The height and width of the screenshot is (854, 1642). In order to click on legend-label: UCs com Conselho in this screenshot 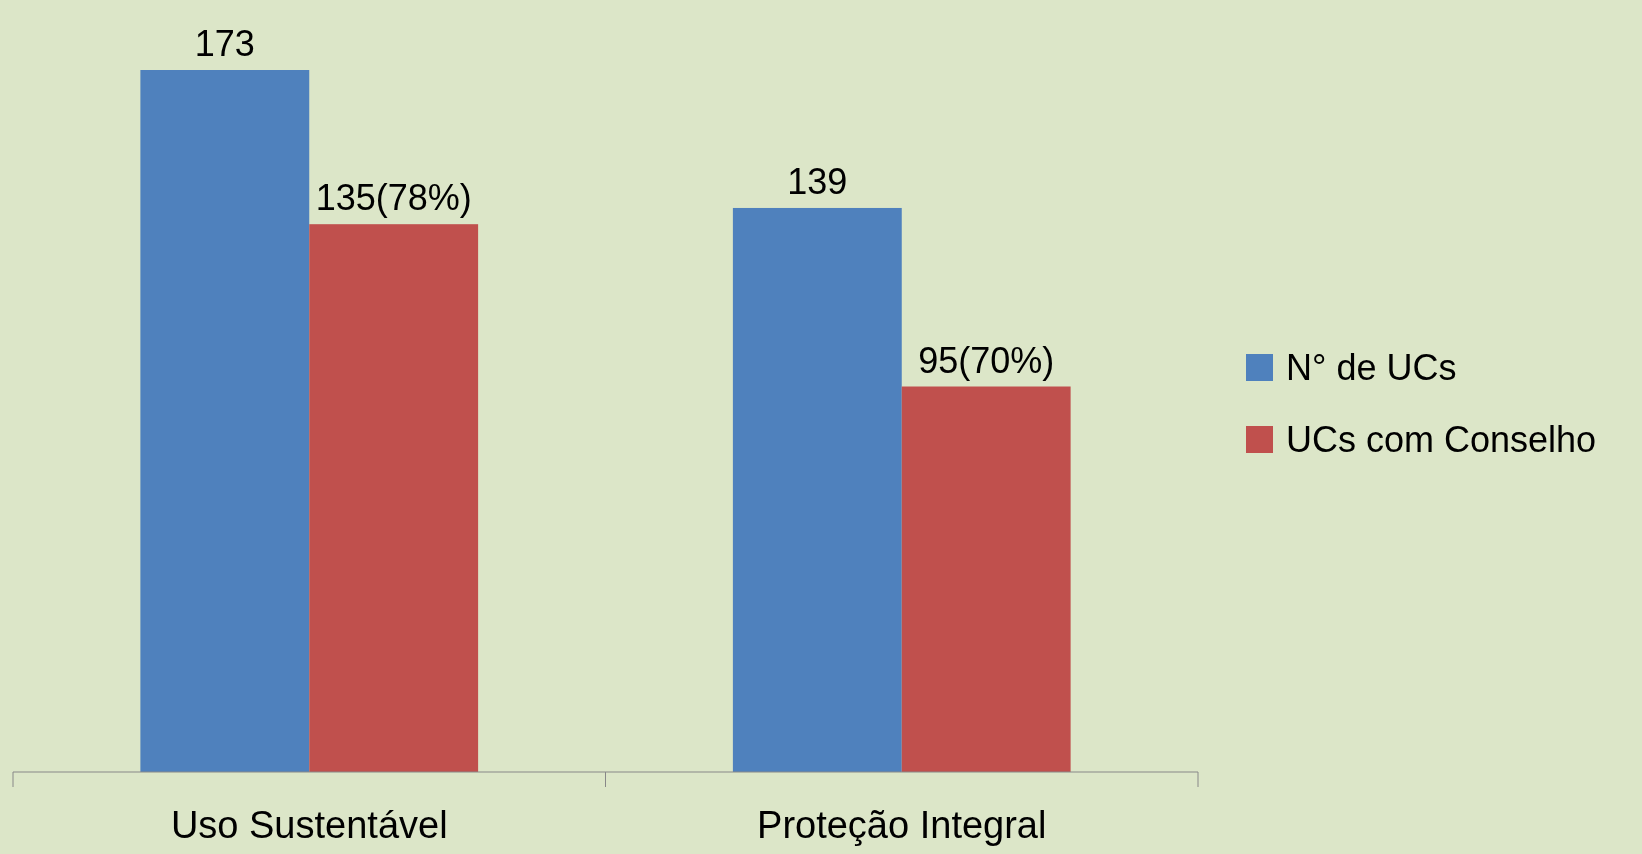, I will do `click(1441, 439)`.